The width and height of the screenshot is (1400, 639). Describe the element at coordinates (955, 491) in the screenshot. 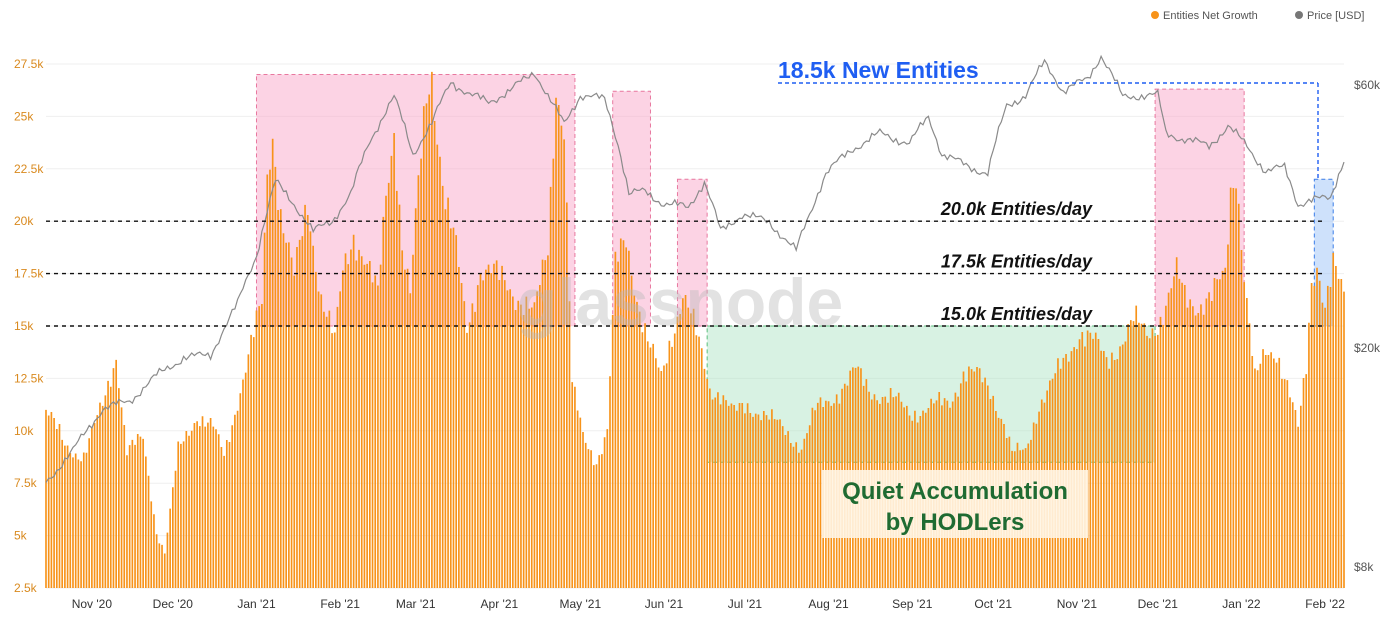

I see `quiet-label-line1: Quiet Accumulation` at that location.